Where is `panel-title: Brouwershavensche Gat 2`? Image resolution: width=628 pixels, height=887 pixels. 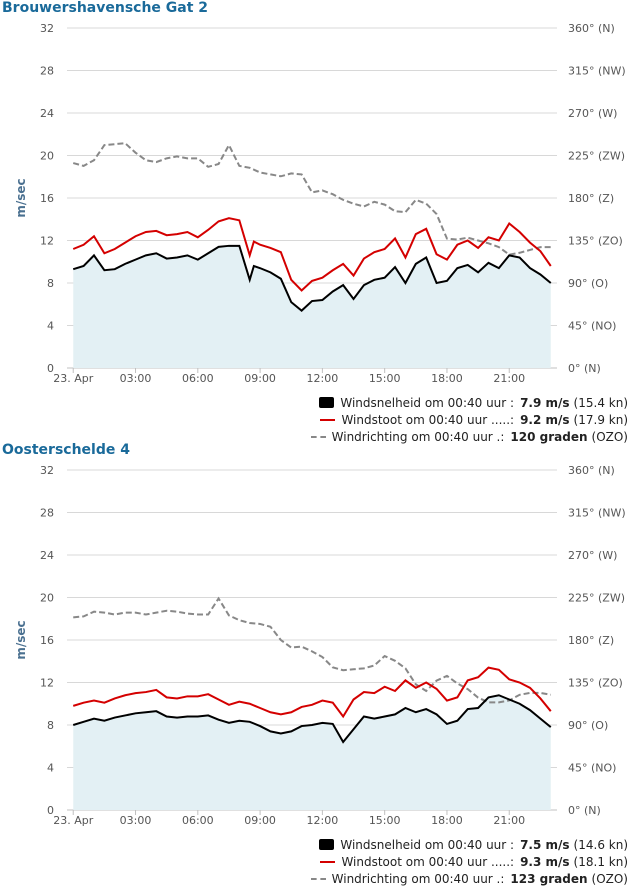
panel-title: Brouwershavensche Gat 2 is located at coordinates (105, 8).